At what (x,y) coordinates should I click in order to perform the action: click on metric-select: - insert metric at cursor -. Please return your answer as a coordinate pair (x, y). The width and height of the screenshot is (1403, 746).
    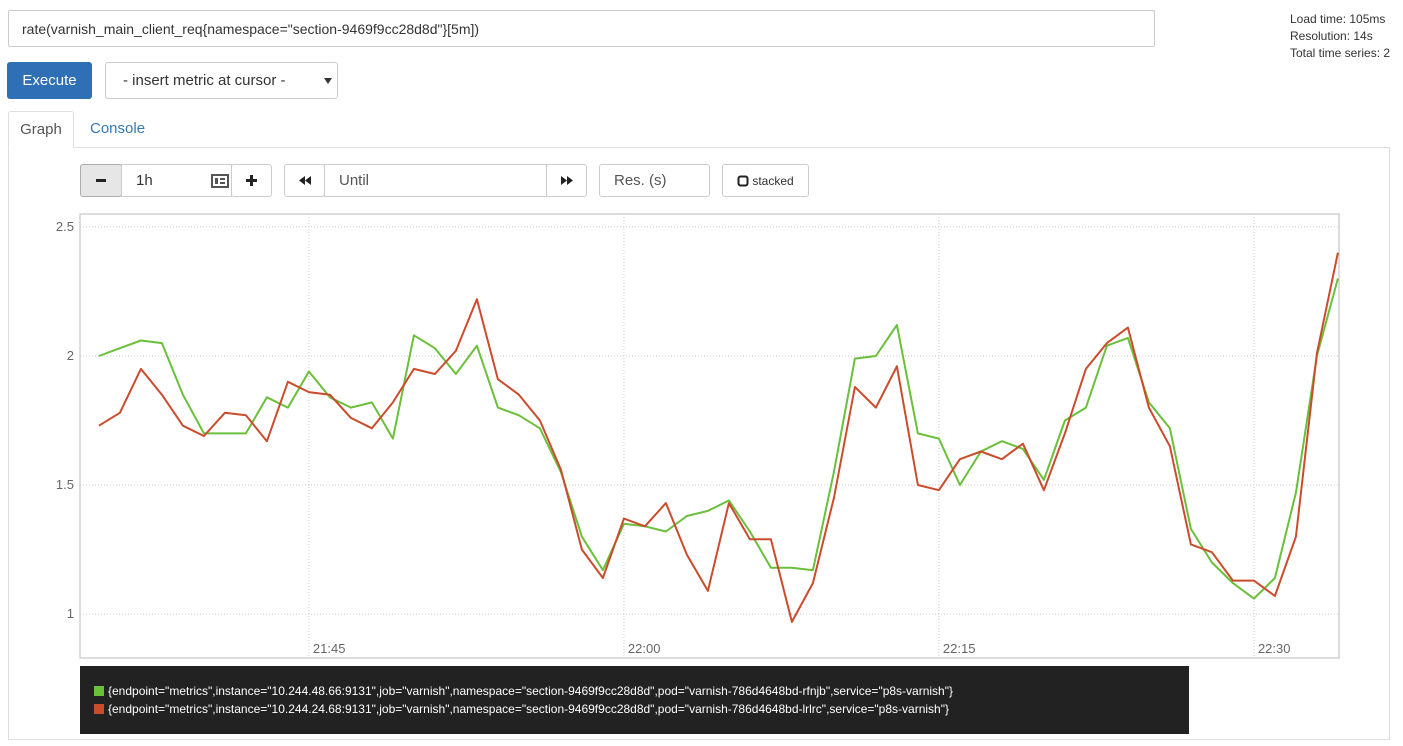
    Looking at the image, I should click on (221, 80).